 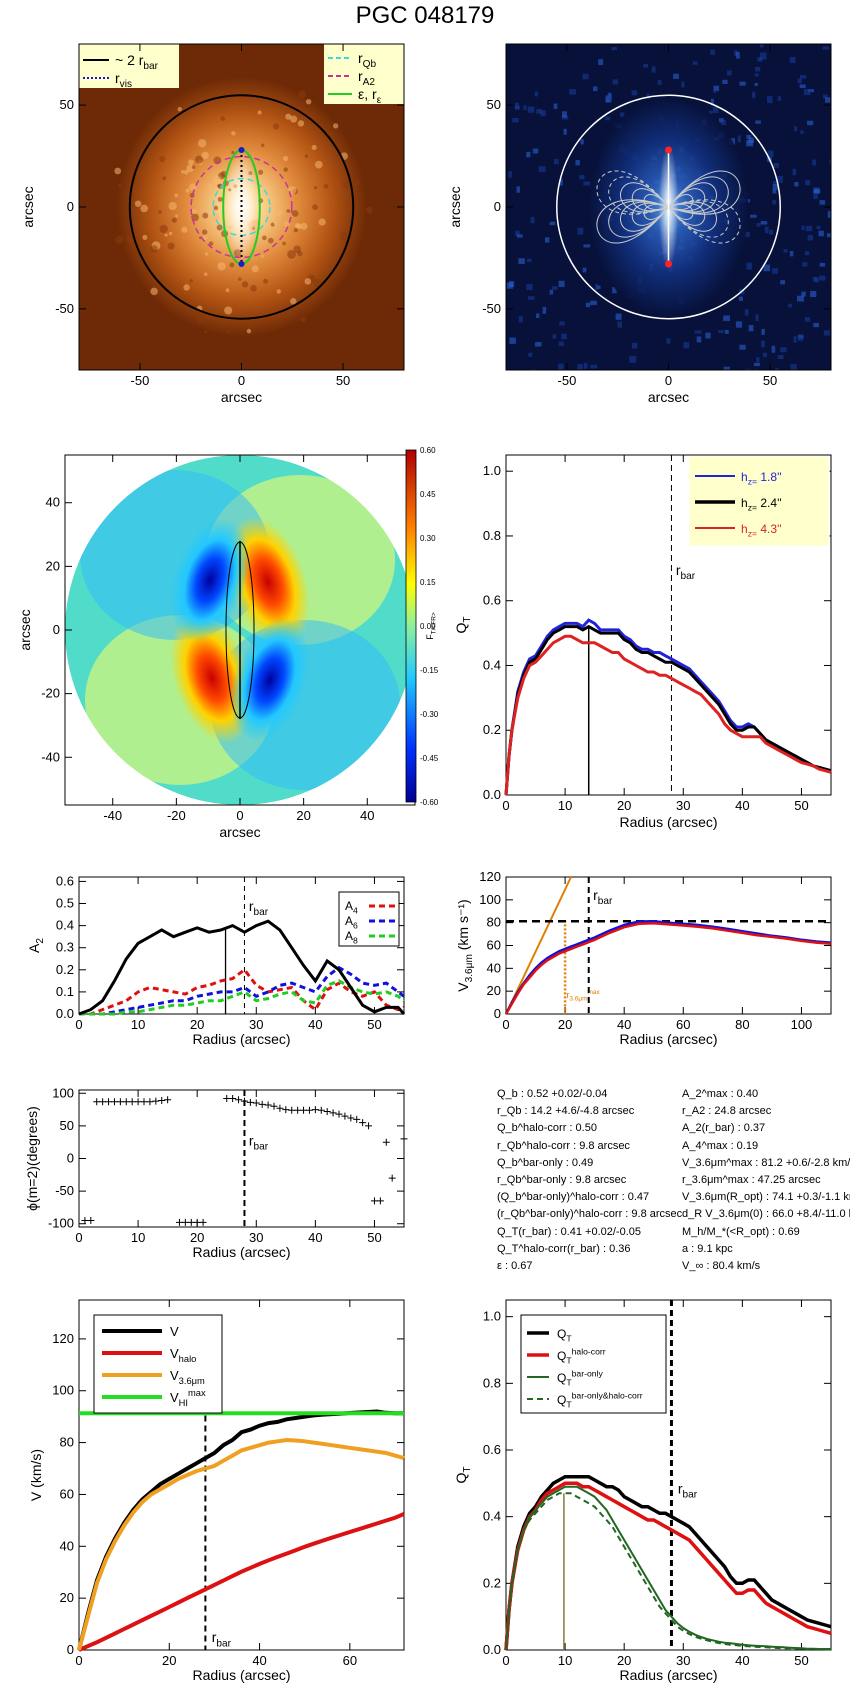 What do you see at coordinates (720, 1094) in the screenshot?
I see `parameter-row: A_2^max : 0.40` at bounding box center [720, 1094].